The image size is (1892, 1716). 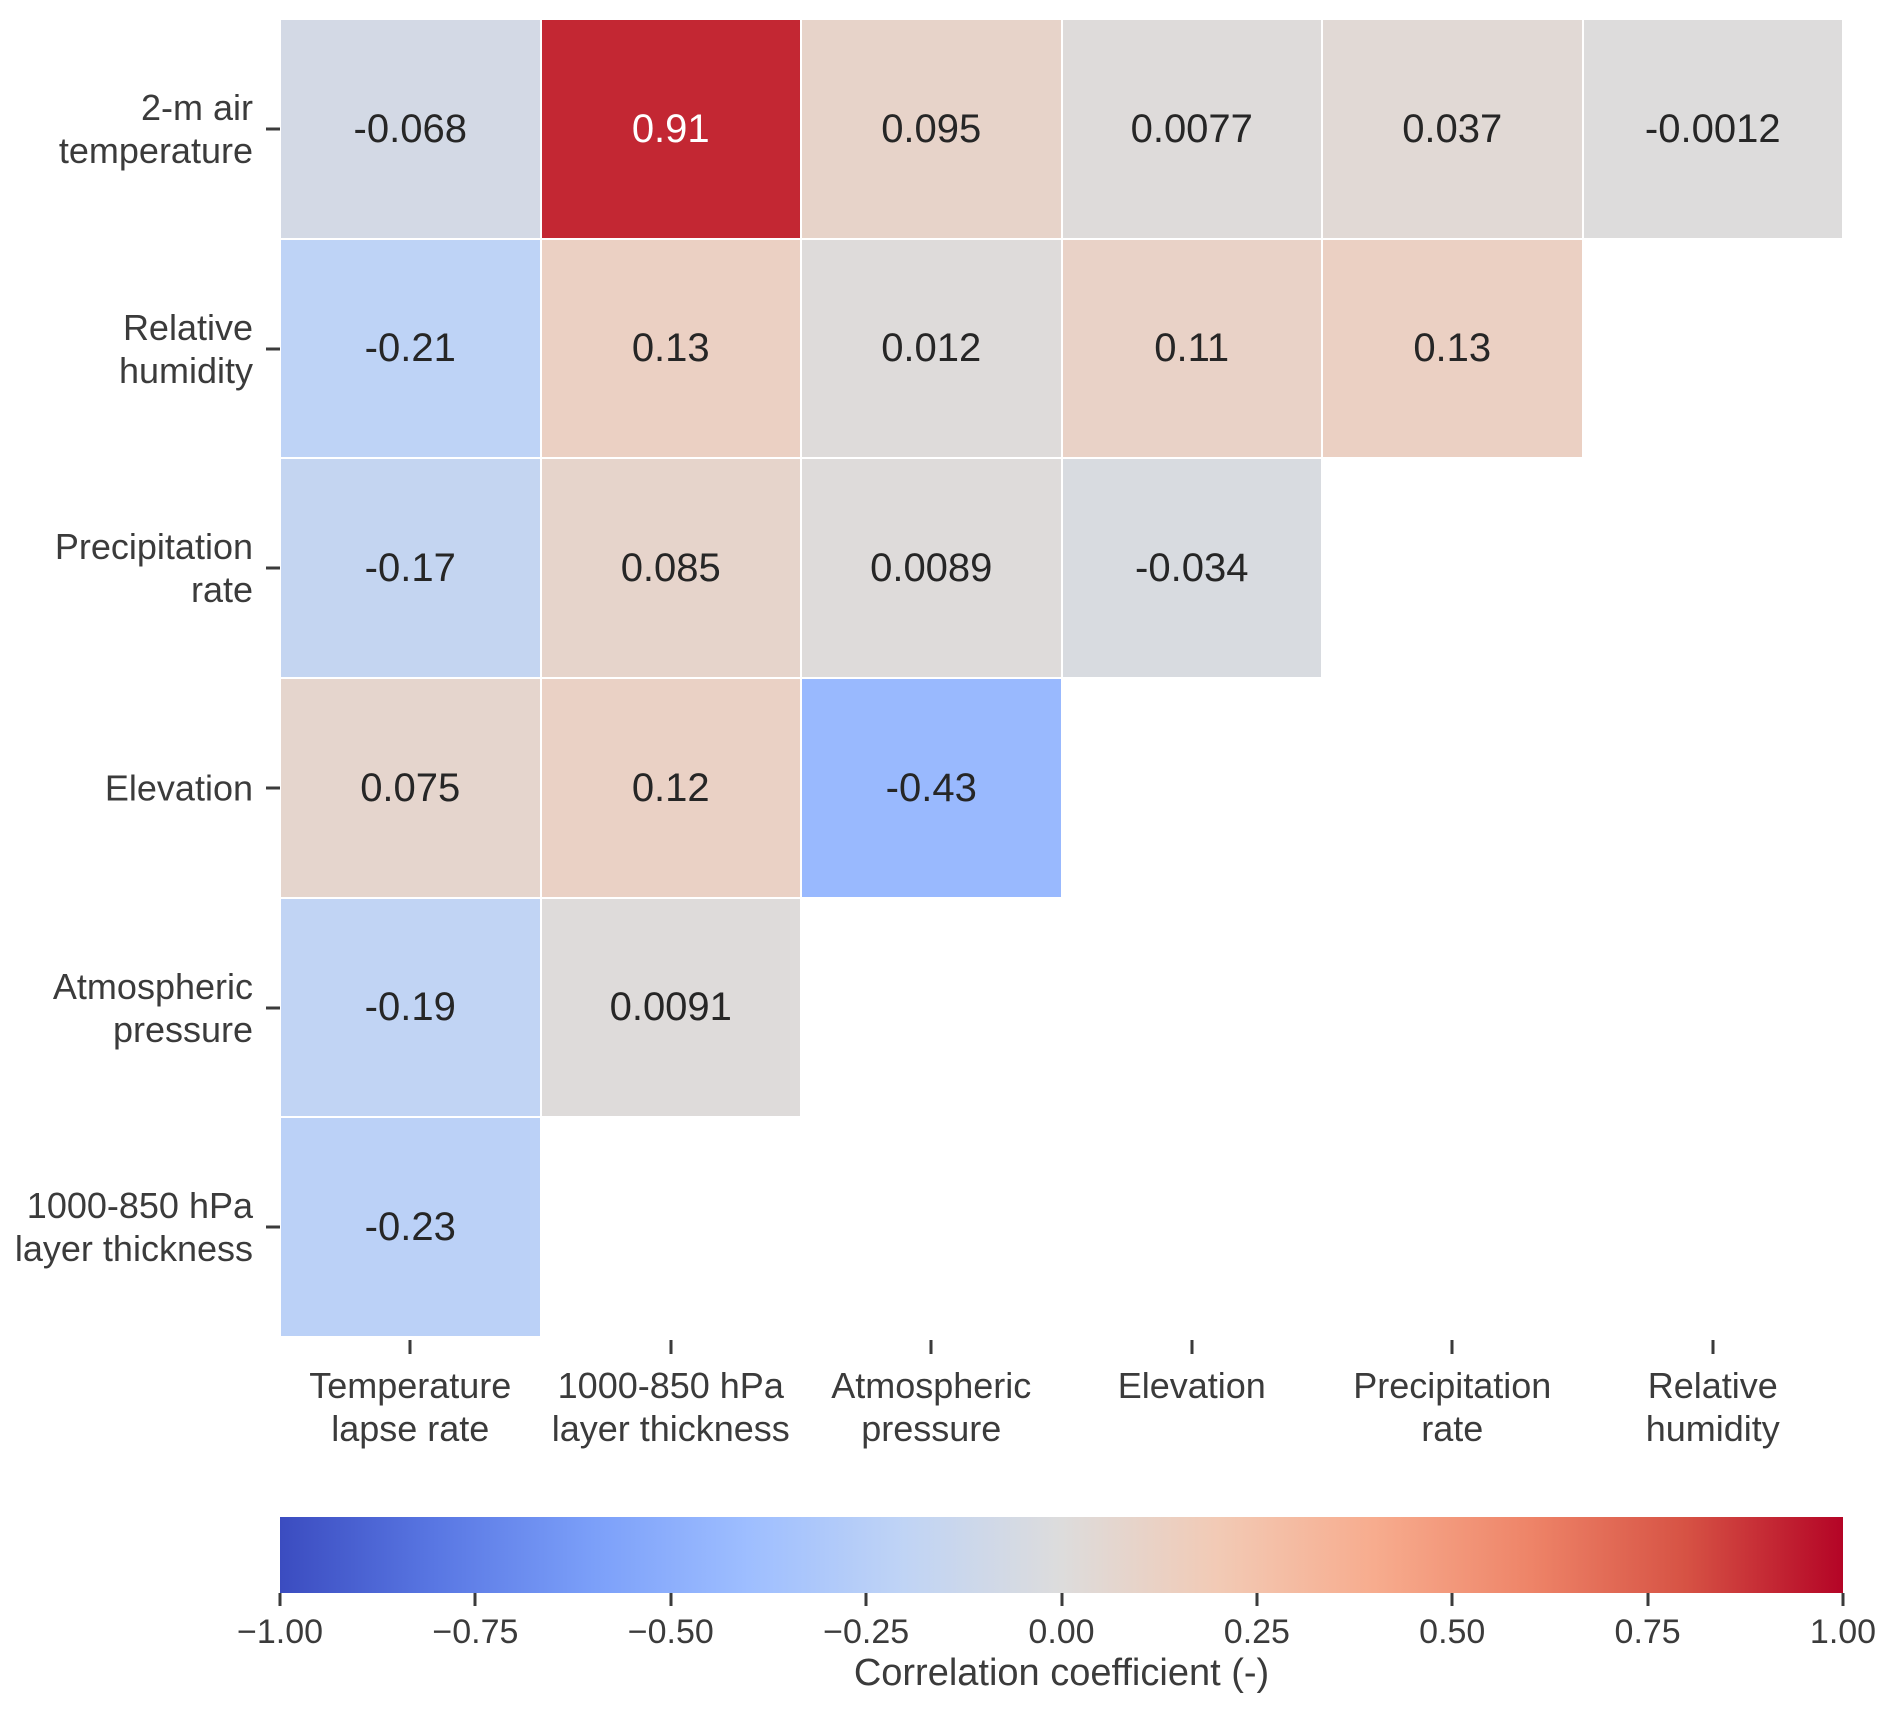 What do you see at coordinates (670, 1407) in the screenshot?
I see `column-label: 1000-850 hPa layer thickness` at bounding box center [670, 1407].